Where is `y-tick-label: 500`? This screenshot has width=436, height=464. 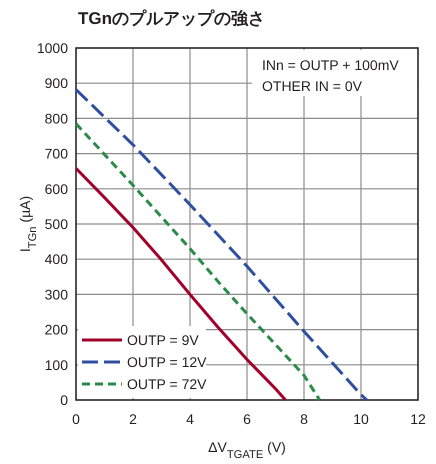 y-tick-label: 500 is located at coordinates (56, 224).